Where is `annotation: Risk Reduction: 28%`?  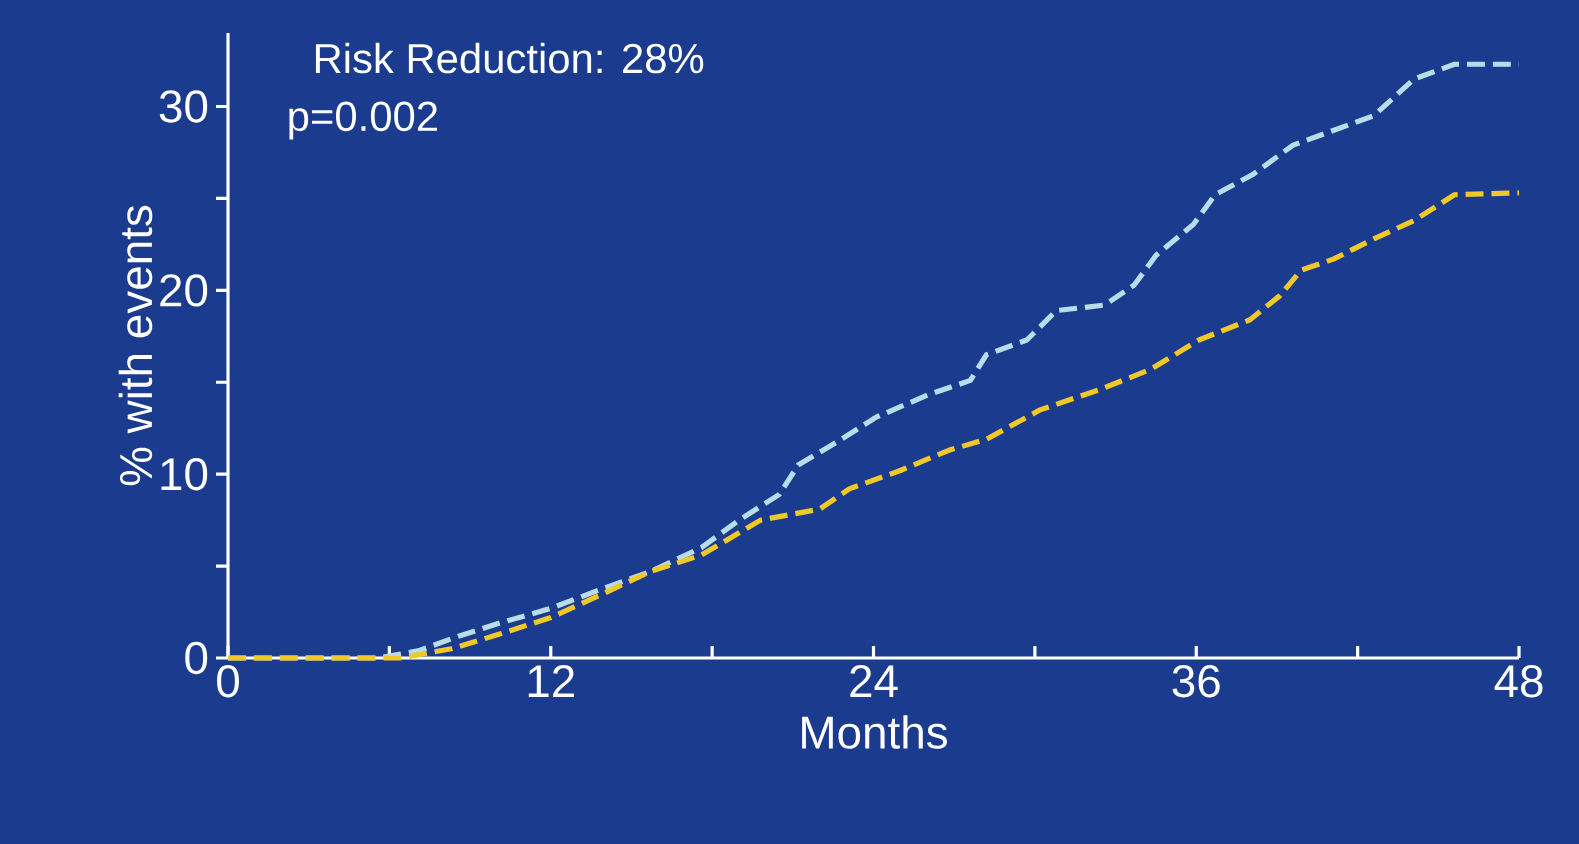 annotation: Risk Reduction: 28% is located at coordinates (509, 58).